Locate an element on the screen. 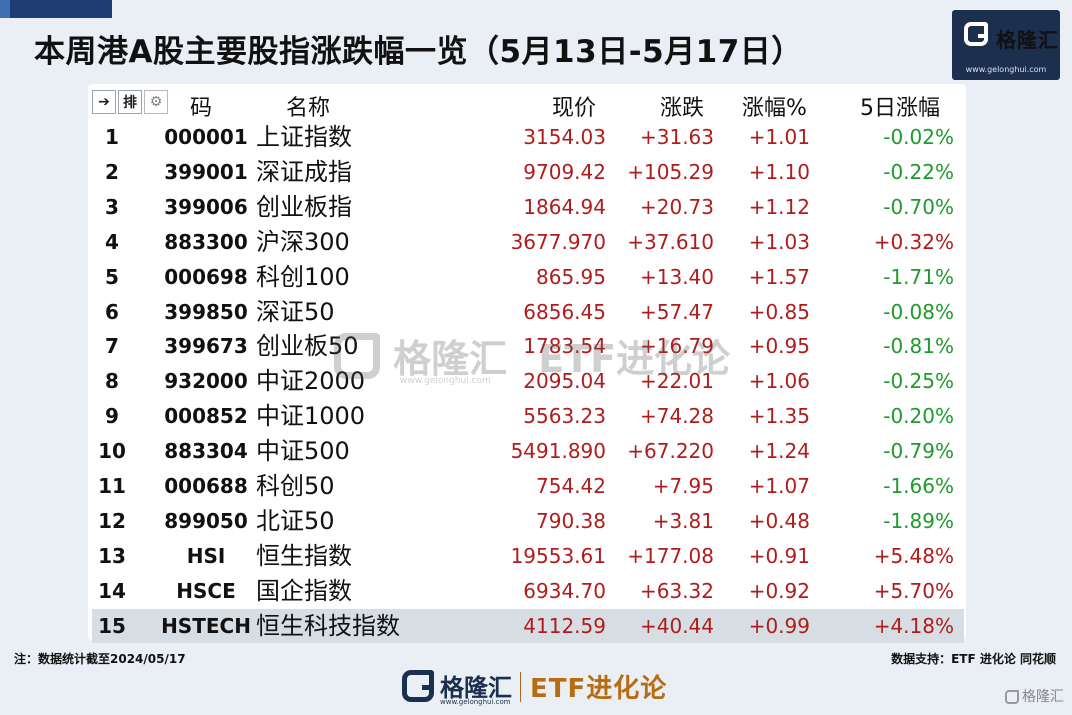 This screenshot has width=1072, height=715. row-five-day: +5.48% is located at coordinates (913, 555).